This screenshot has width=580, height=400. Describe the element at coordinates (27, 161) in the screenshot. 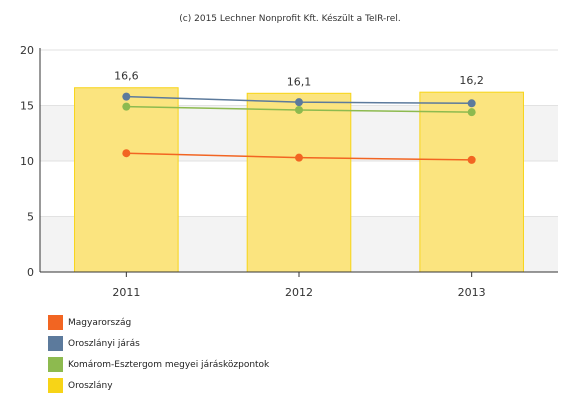

I see `y-tick-label: 10` at that location.